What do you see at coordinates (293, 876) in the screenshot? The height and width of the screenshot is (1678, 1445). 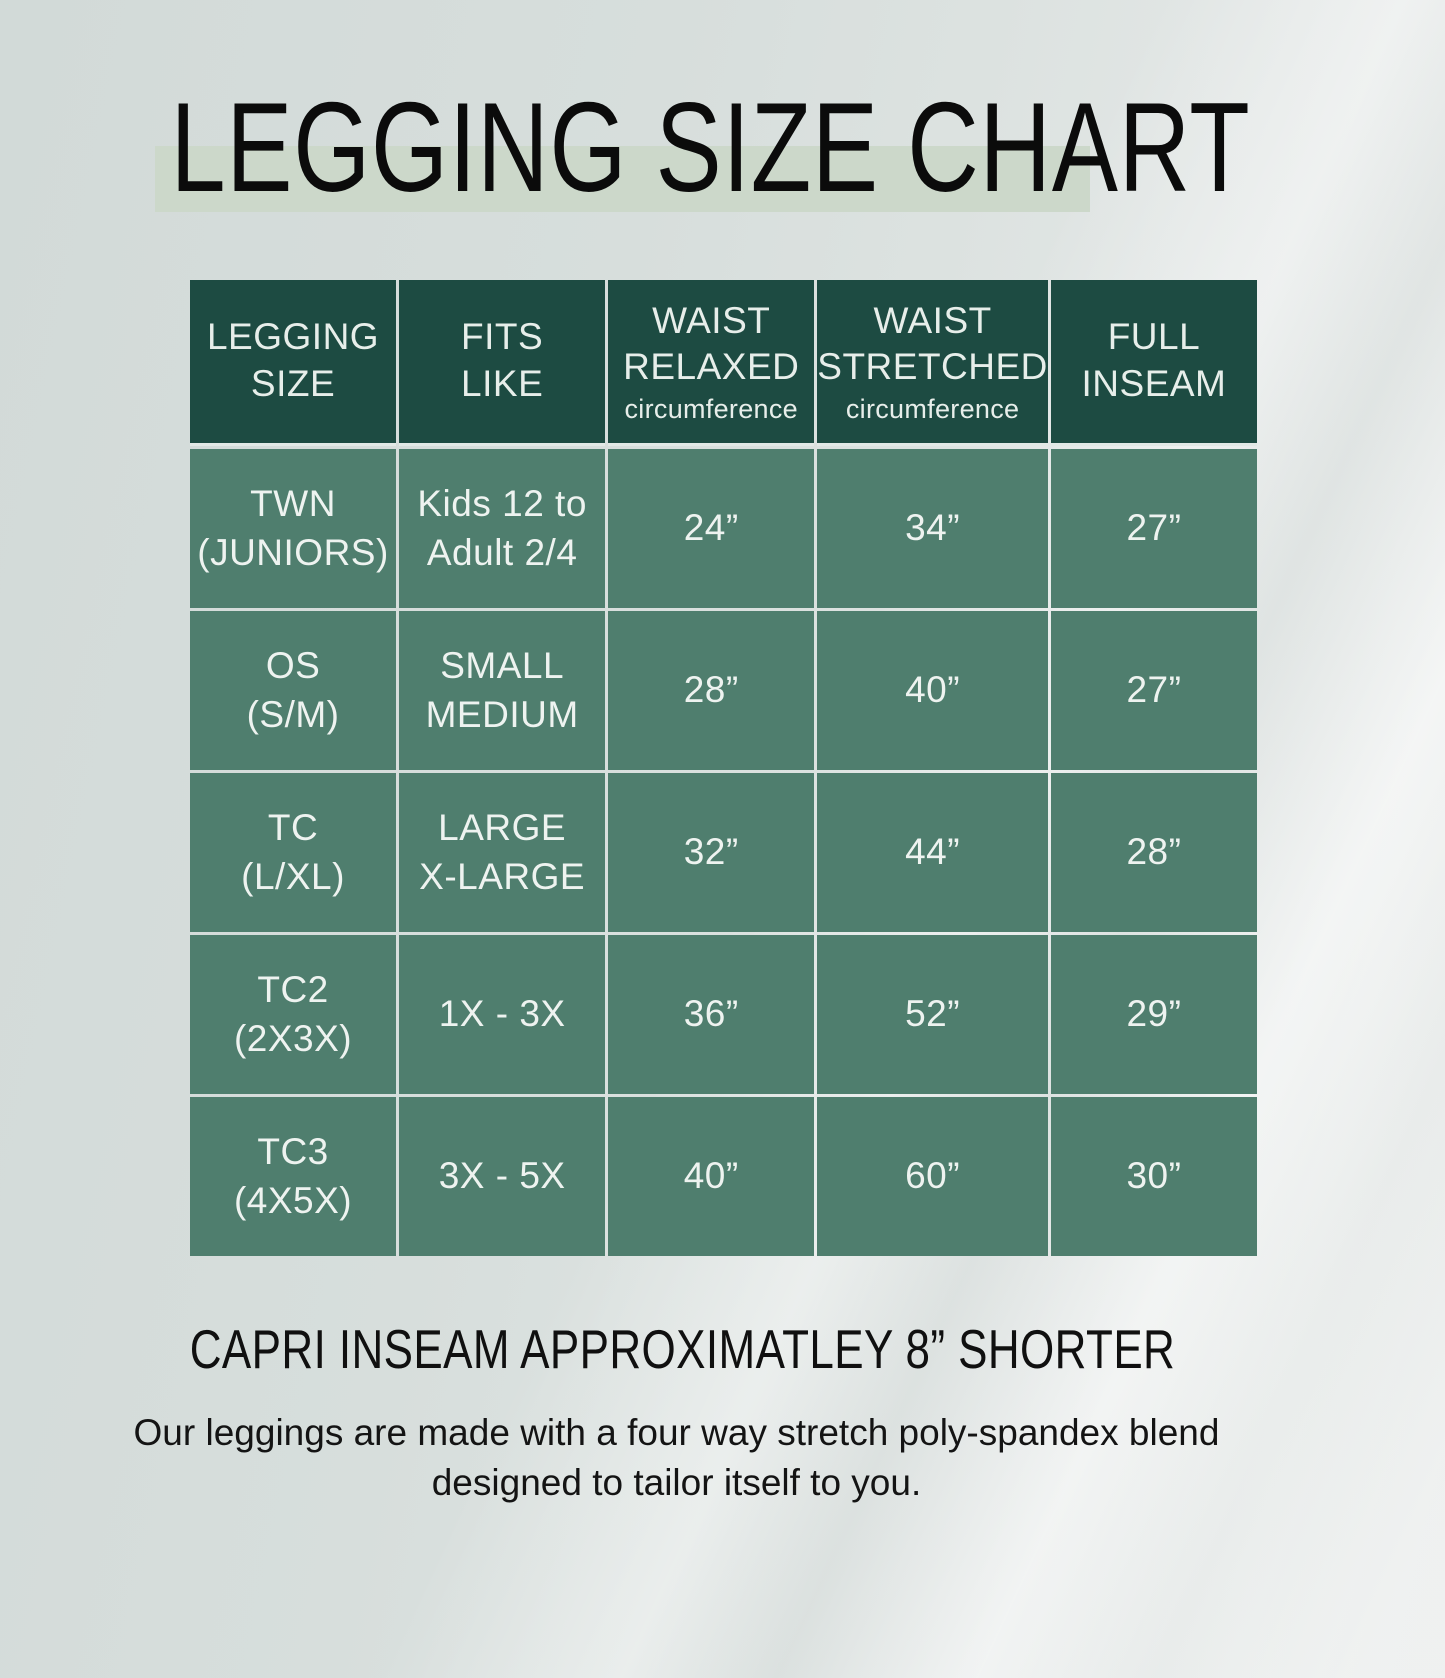 I see `cell-line: (L/XL)` at bounding box center [293, 876].